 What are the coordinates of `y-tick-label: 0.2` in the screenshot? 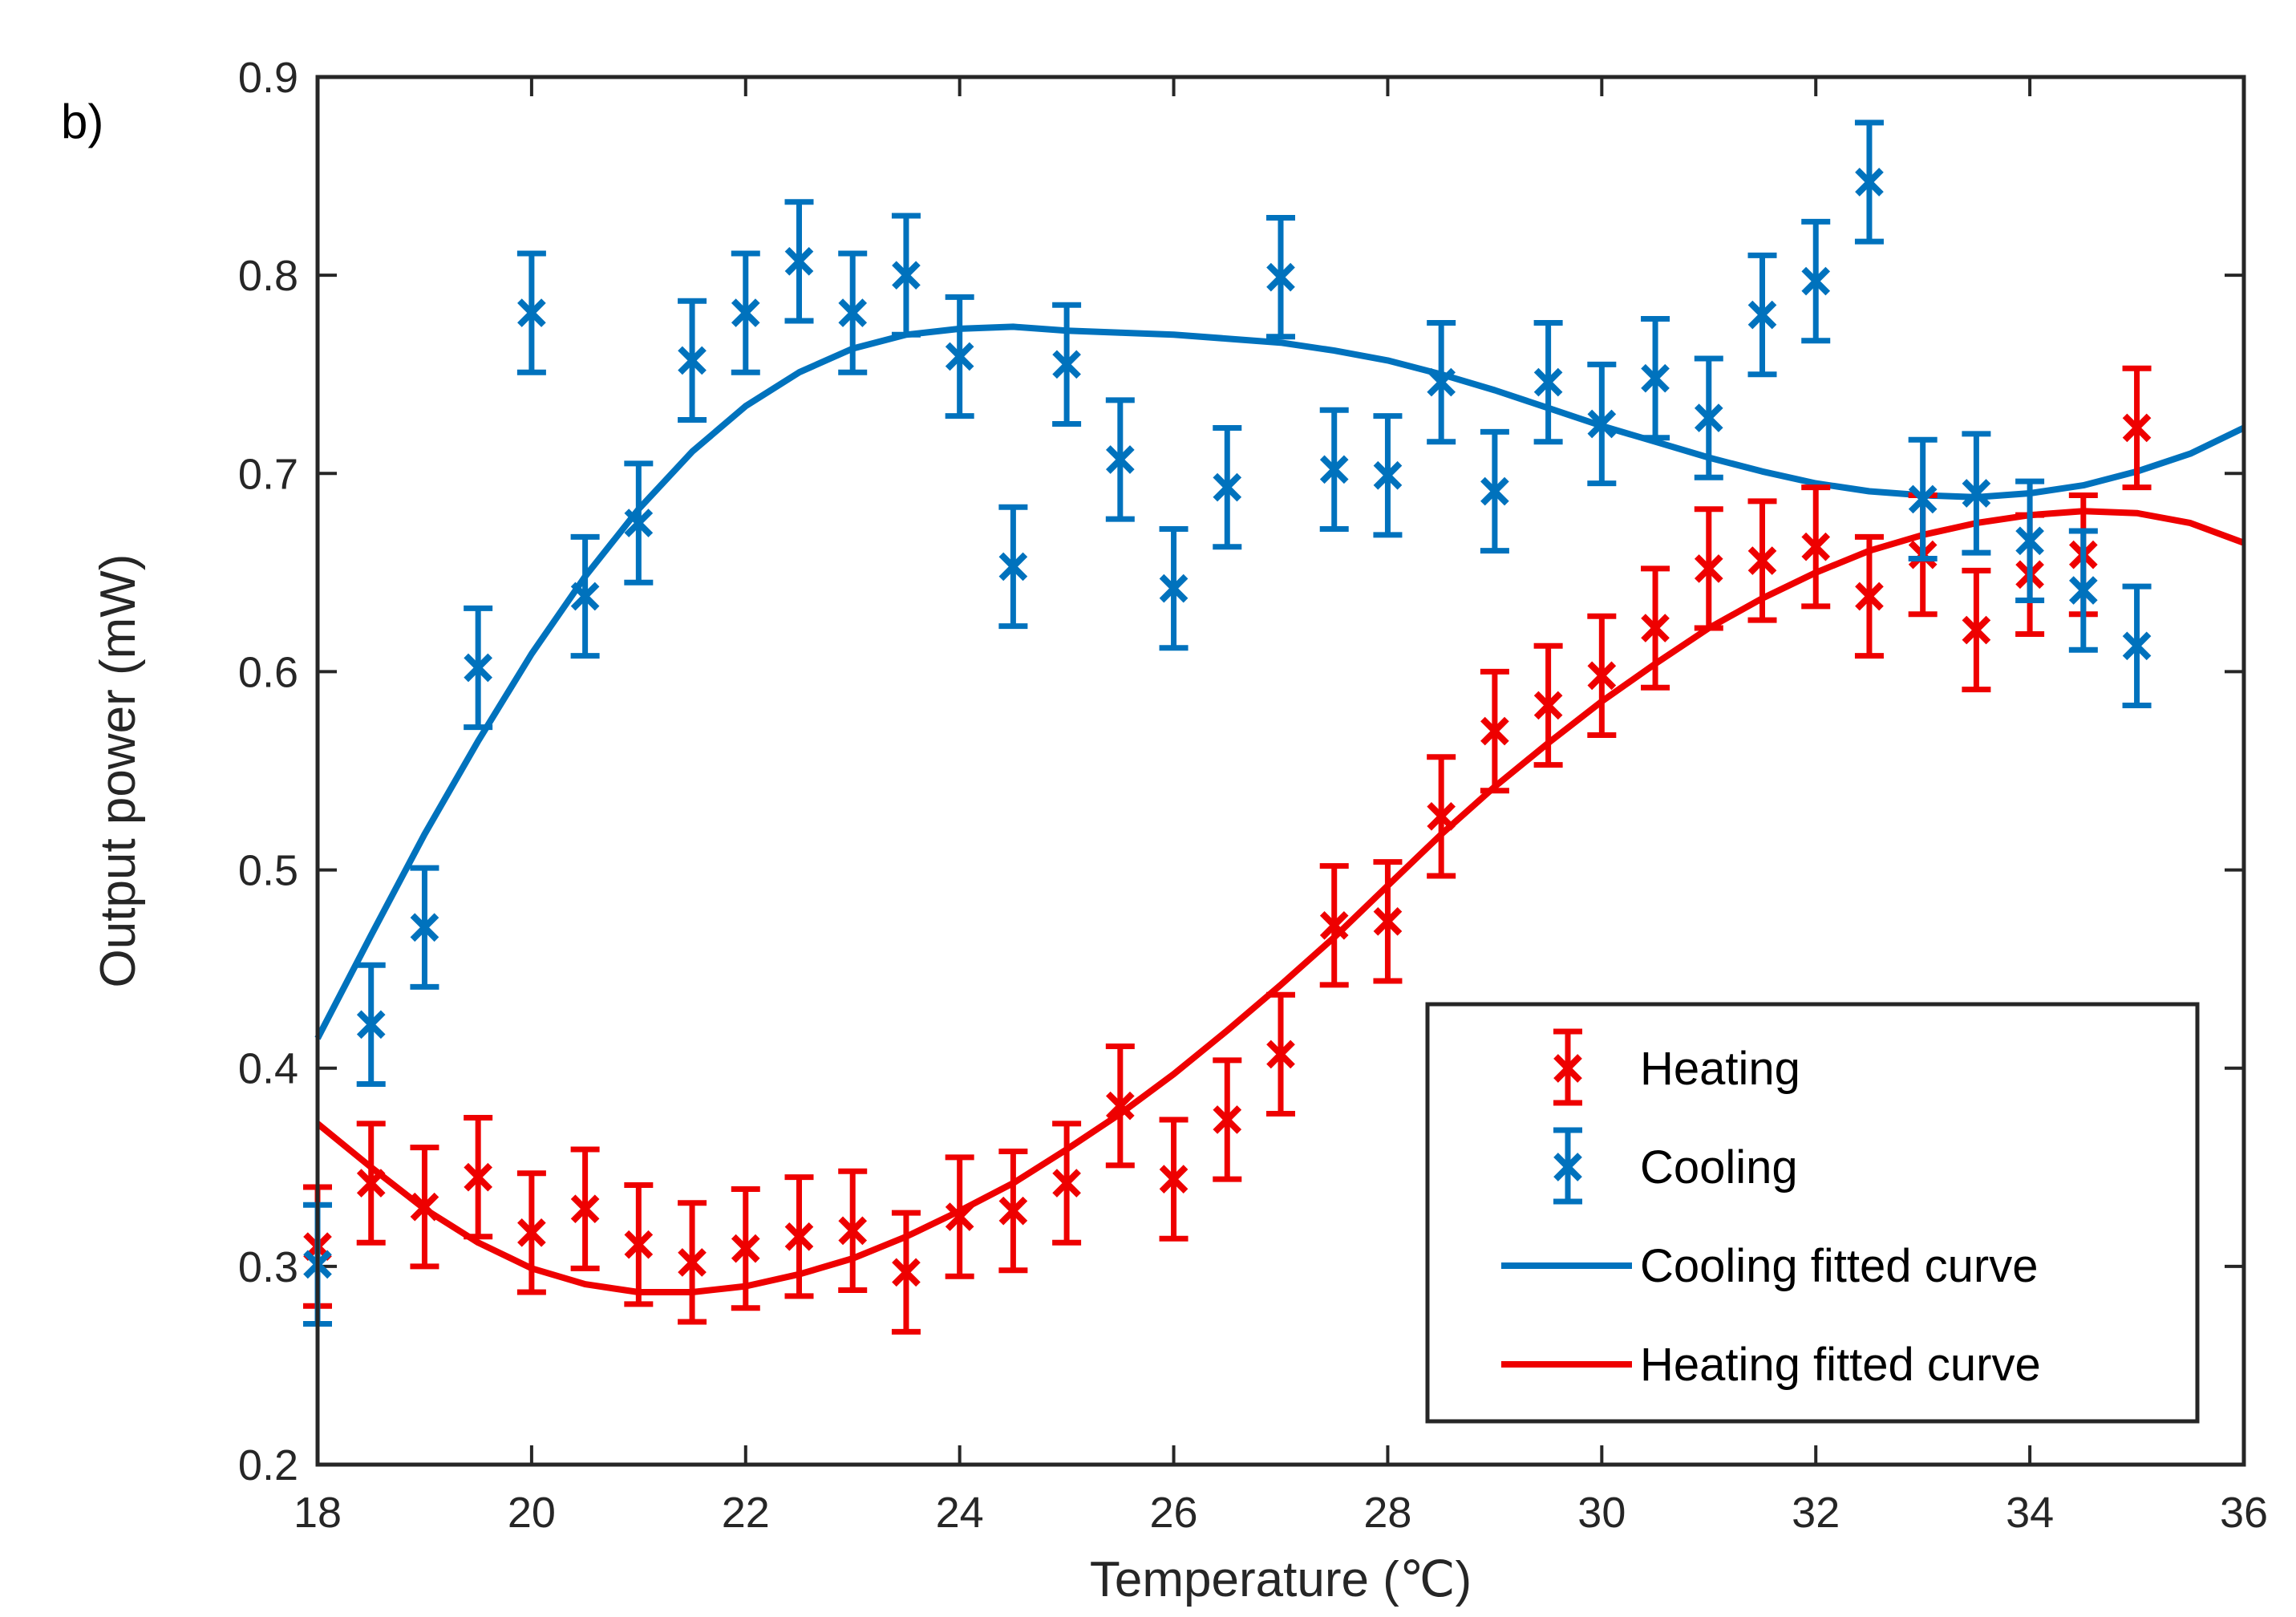 It's located at (268, 1465).